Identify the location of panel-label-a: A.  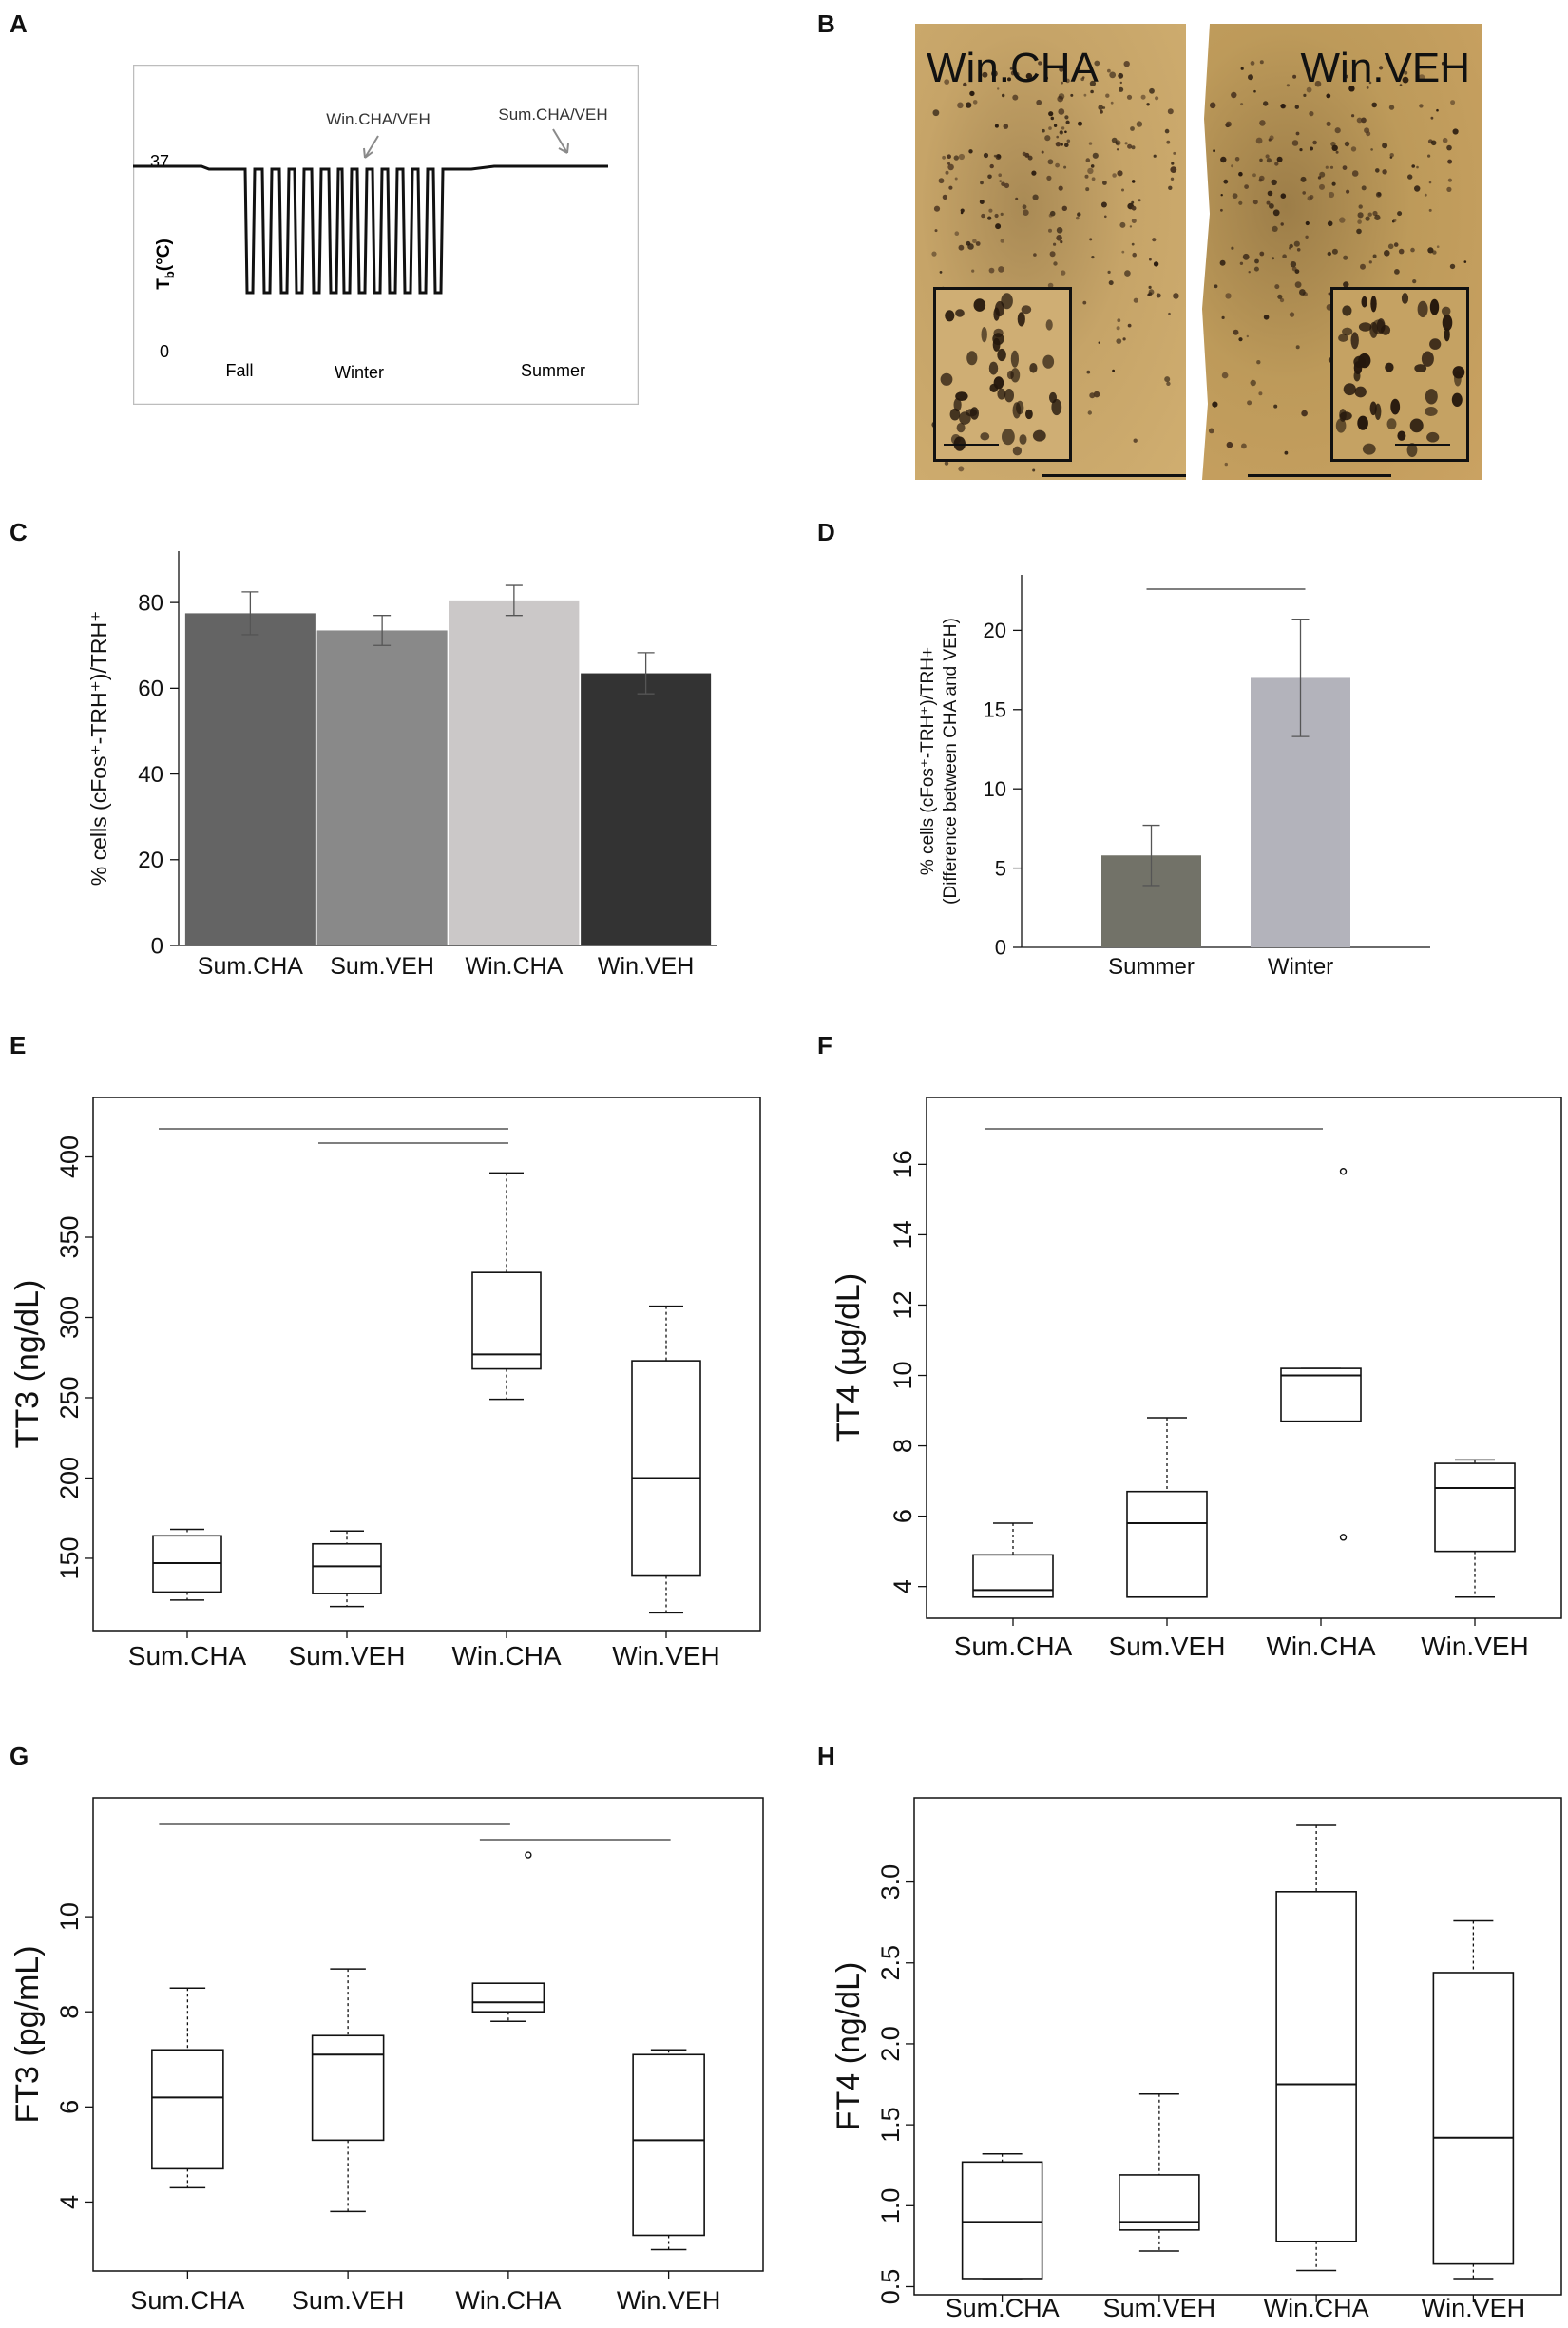
(19, 24).